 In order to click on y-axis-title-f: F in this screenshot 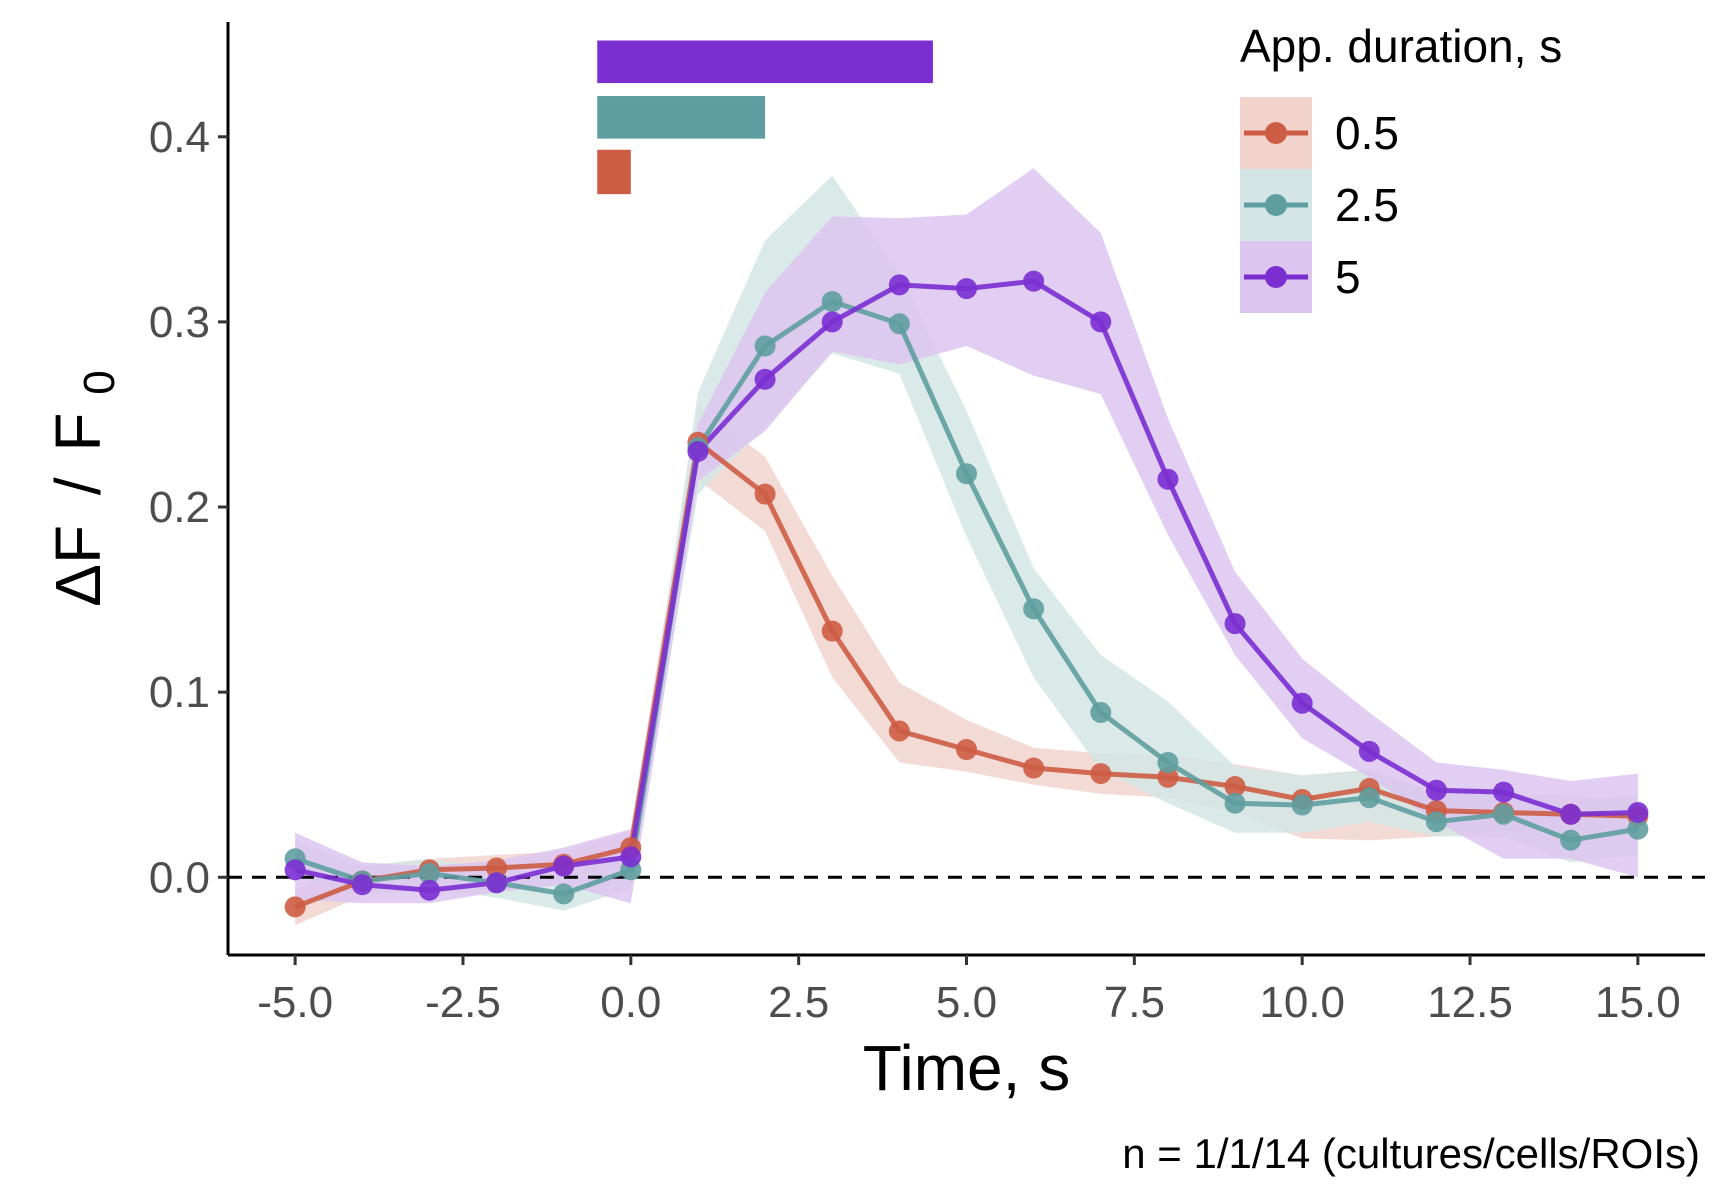, I will do `click(78, 431)`.